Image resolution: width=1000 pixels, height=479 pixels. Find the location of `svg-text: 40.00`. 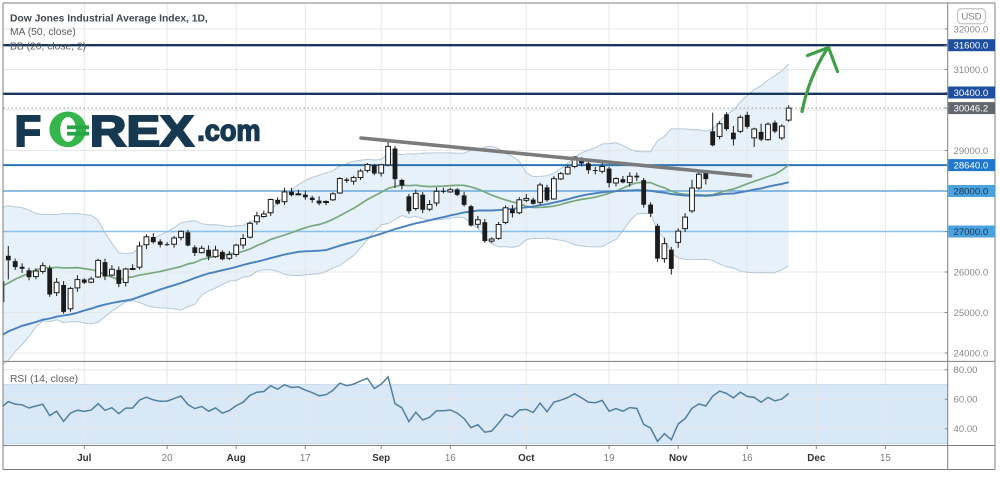

svg-text: 40.00 is located at coordinates (966, 429).